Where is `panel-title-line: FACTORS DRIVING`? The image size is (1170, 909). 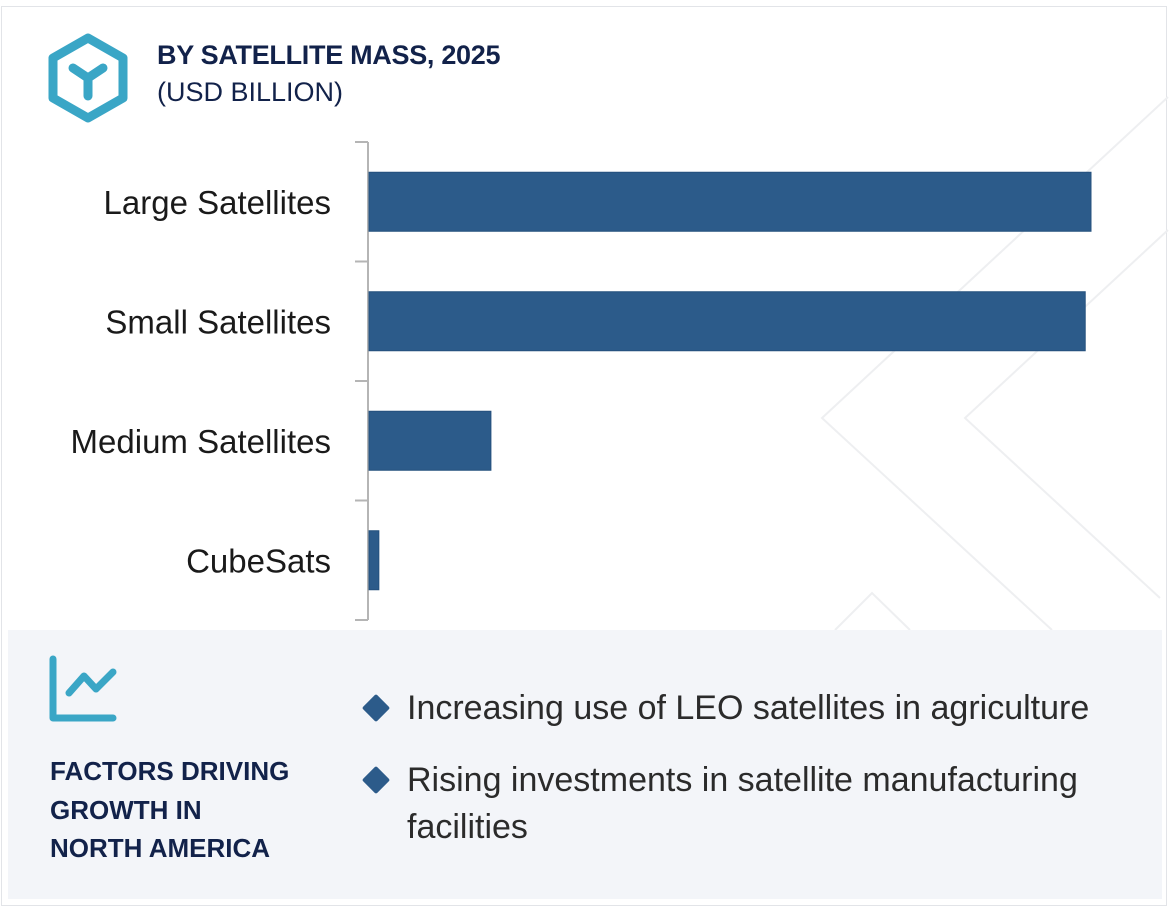
panel-title-line: FACTORS DRIVING is located at coordinates (170, 771).